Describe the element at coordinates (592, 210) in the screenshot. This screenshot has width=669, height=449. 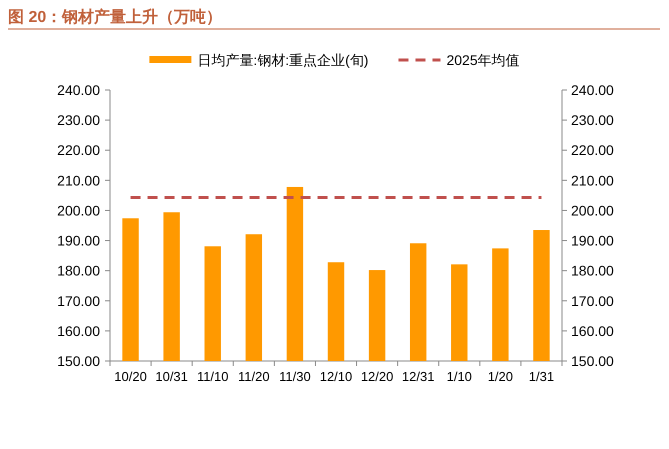
I see `y2-tick-label: 200.00` at that location.